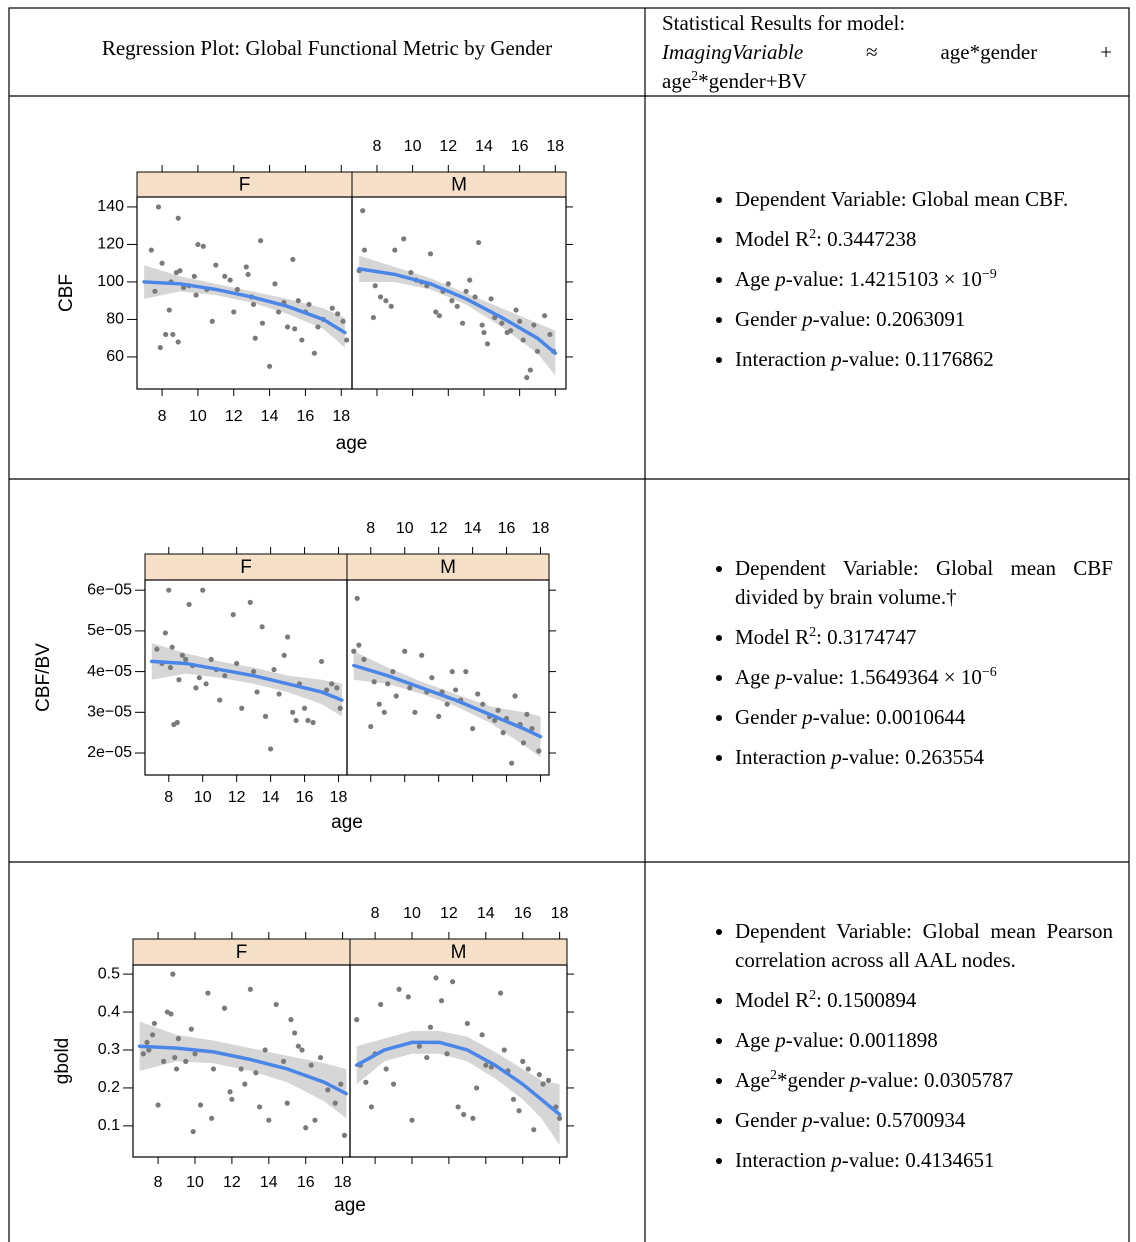 This screenshot has height=1242, width=1136. Describe the element at coordinates (889, 319) in the screenshot. I see `text-segment: -value: 0.2063091` at that location.